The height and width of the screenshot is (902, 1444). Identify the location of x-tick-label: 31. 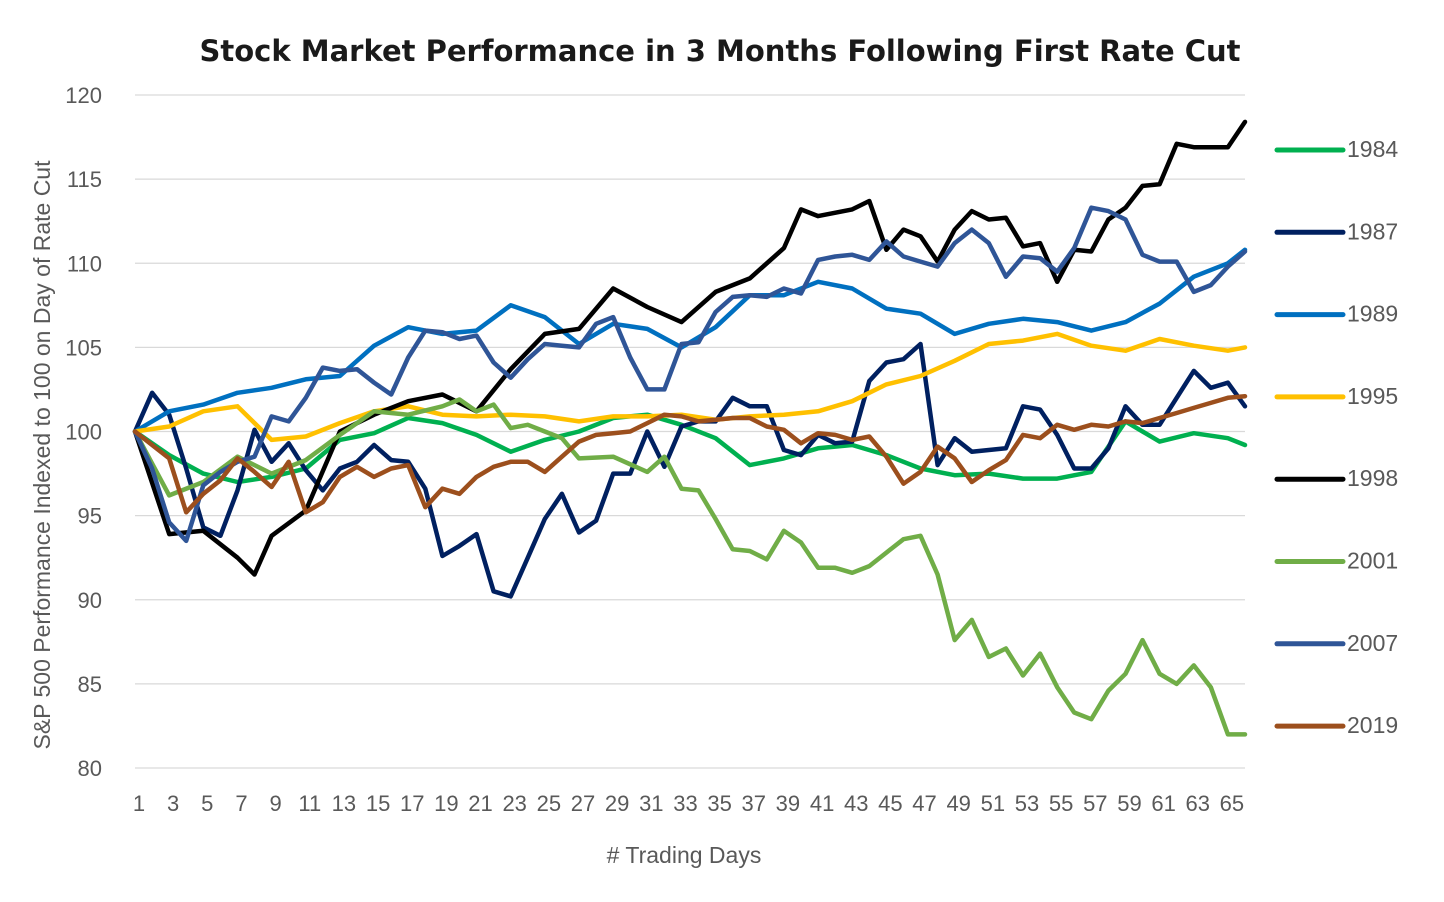
(651, 803).